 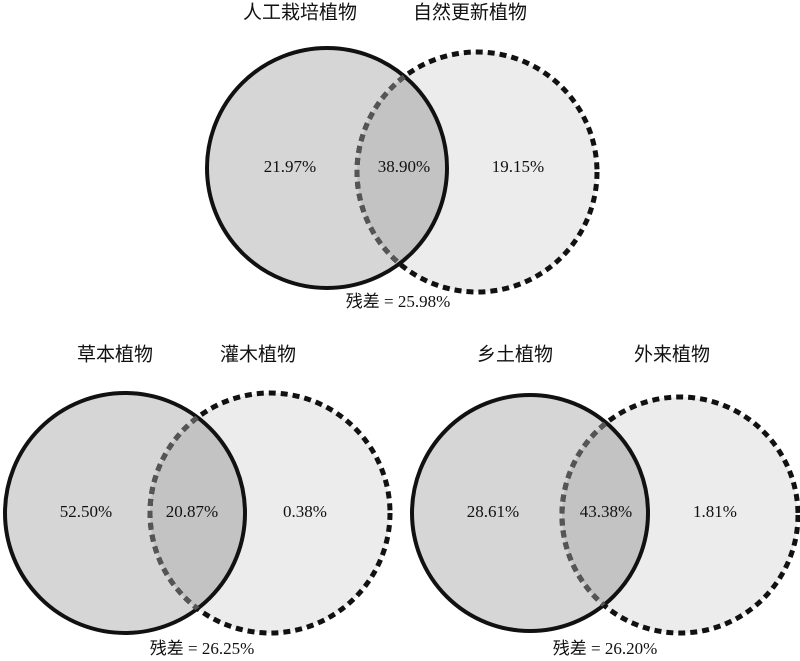 I want to click on residual: 残差 = 26.20%, so click(x=605, y=648).